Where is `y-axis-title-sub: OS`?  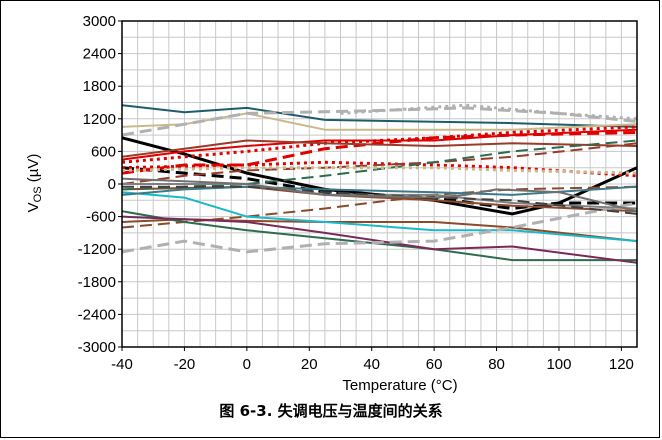 y-axis-title-sub: OS is located at coordinates (38, 194).